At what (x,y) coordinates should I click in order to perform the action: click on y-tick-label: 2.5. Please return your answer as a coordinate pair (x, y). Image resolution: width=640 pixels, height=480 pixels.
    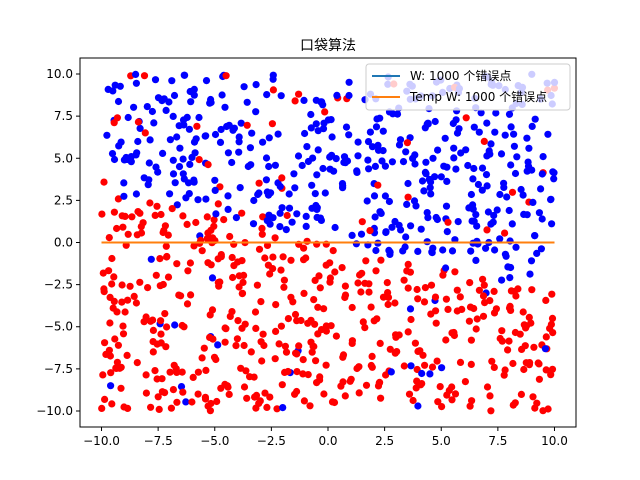
    Looking at the image, I should click on (63, 200).